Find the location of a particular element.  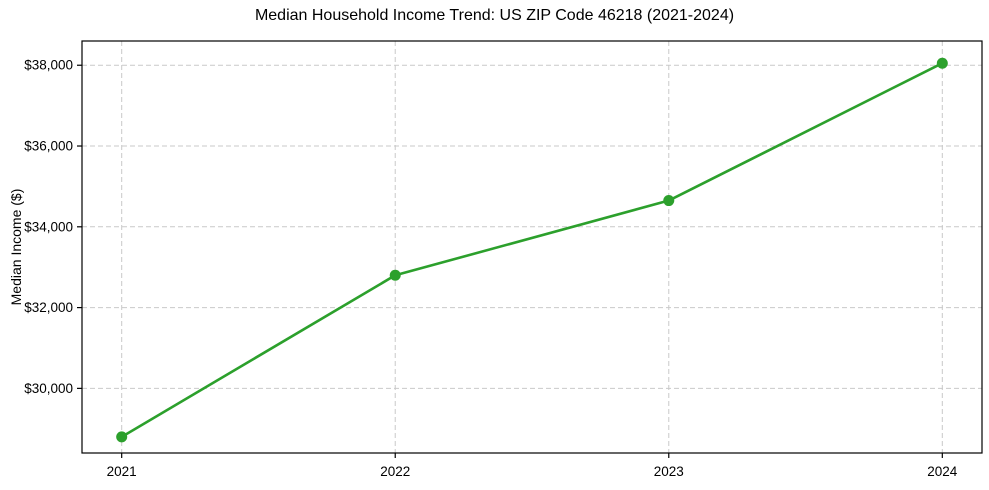

y-tick-label: $32,000 is located at coordinates (48, 307).